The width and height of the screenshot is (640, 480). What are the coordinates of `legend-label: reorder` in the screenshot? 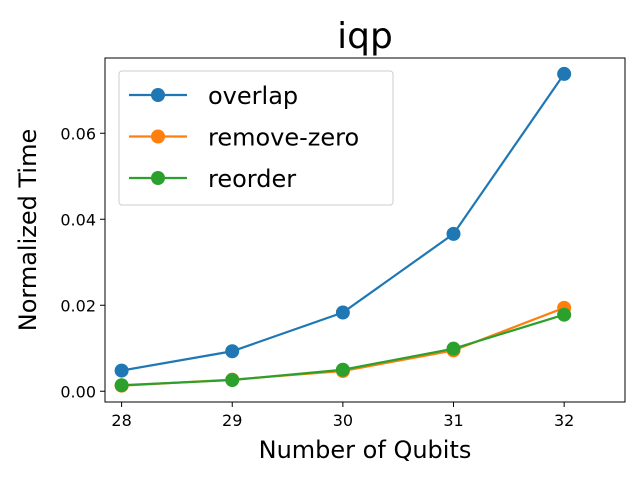 It's located at (252, 179).